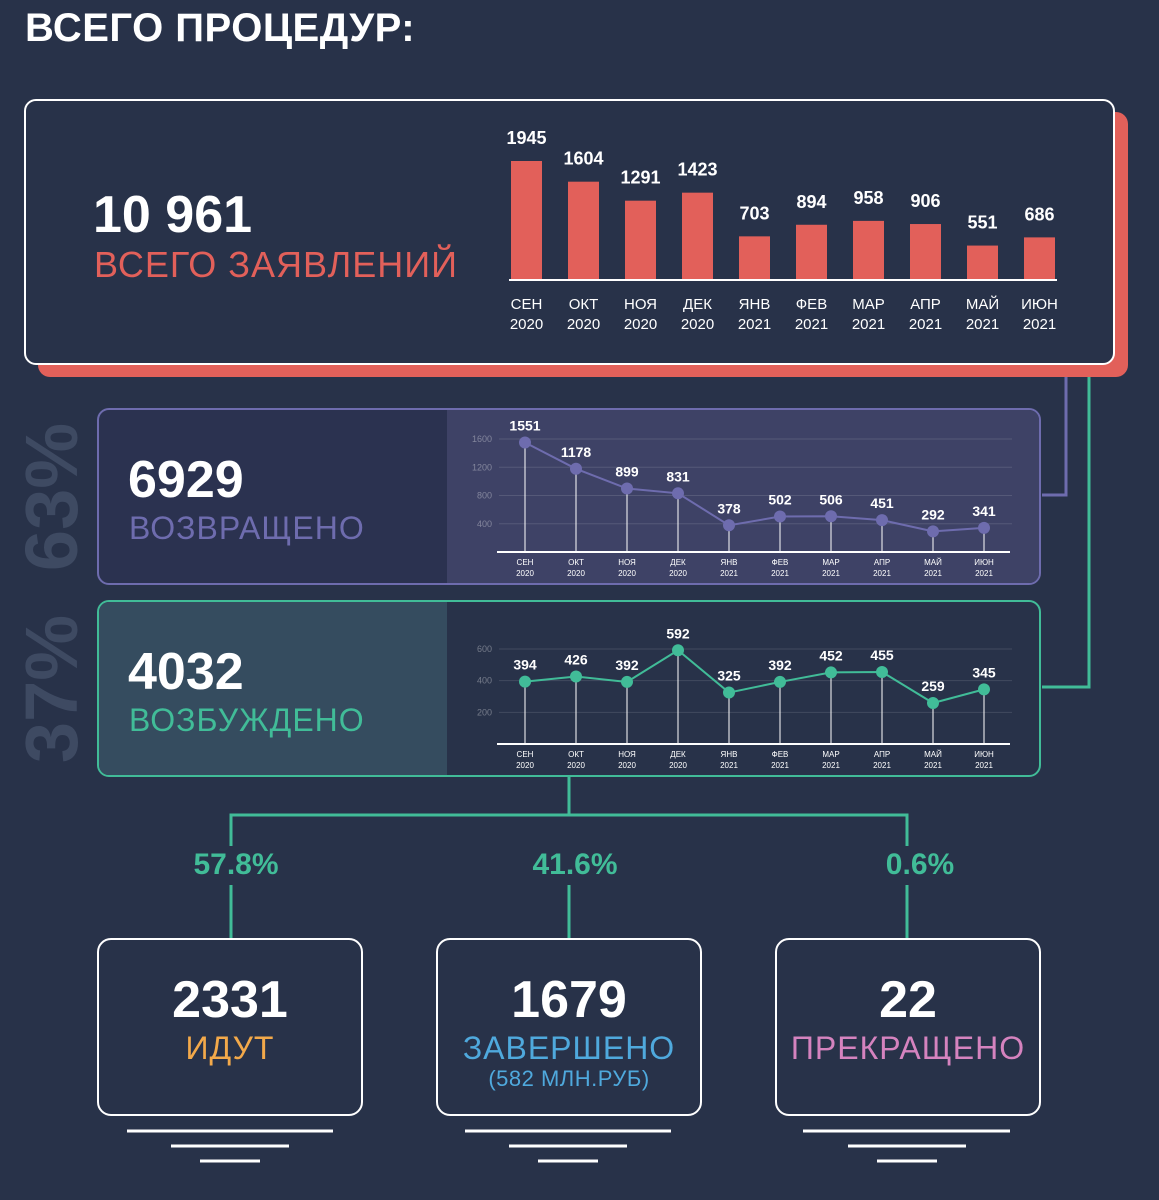 Image resolution: width=1159 pixels, height=1200 pixels. I want to click on bar-value-label: 551, so click(982, 223).